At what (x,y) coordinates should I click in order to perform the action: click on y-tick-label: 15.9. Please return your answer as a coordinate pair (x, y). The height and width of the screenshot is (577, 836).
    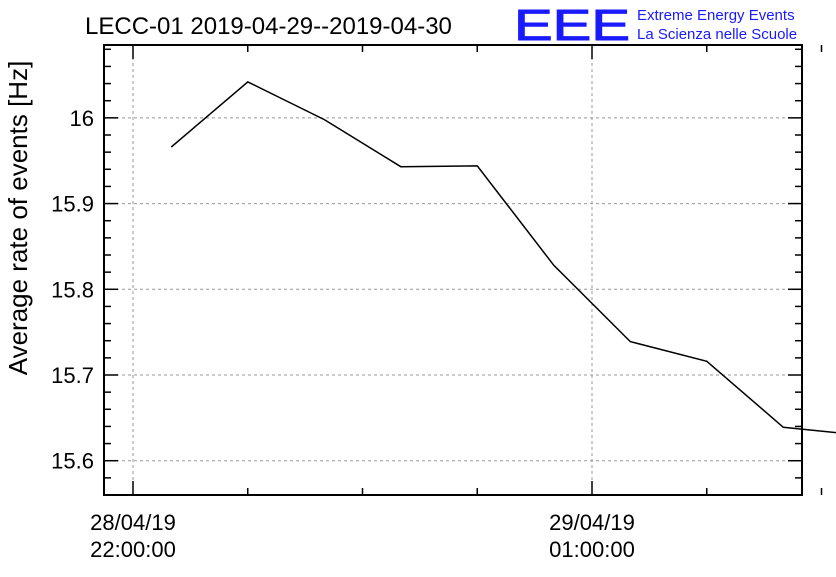
    Looking at the image, I should click on (72, 204).